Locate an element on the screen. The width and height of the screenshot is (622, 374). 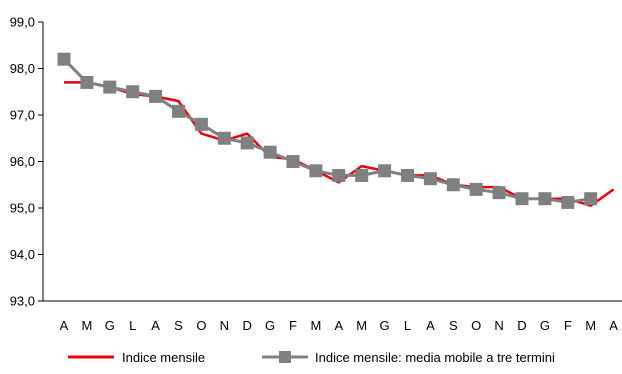
legend-label-series-1: Indice mensile is located at coordinates (163, 357).